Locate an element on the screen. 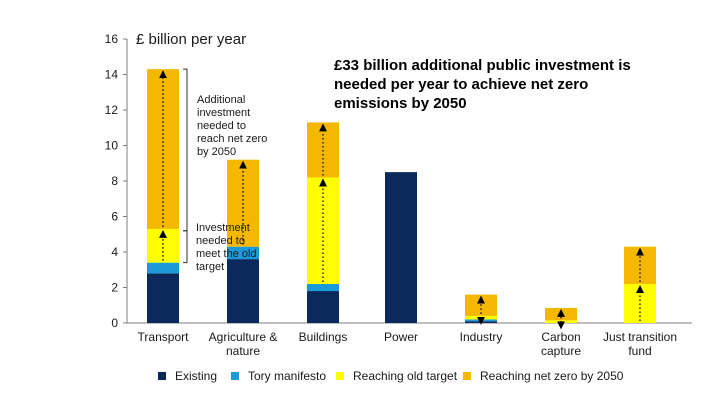  x-tick-label: Agriculture & nature is located at coordinates (243, 344).